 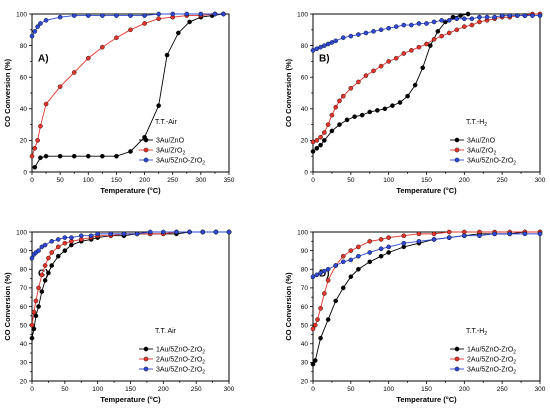 What do you see at coordinates (180, 360) in the screenshot?
I see `legend-label: 2Au/5ZnO-ZrO2` at bounding box center [180, 360].